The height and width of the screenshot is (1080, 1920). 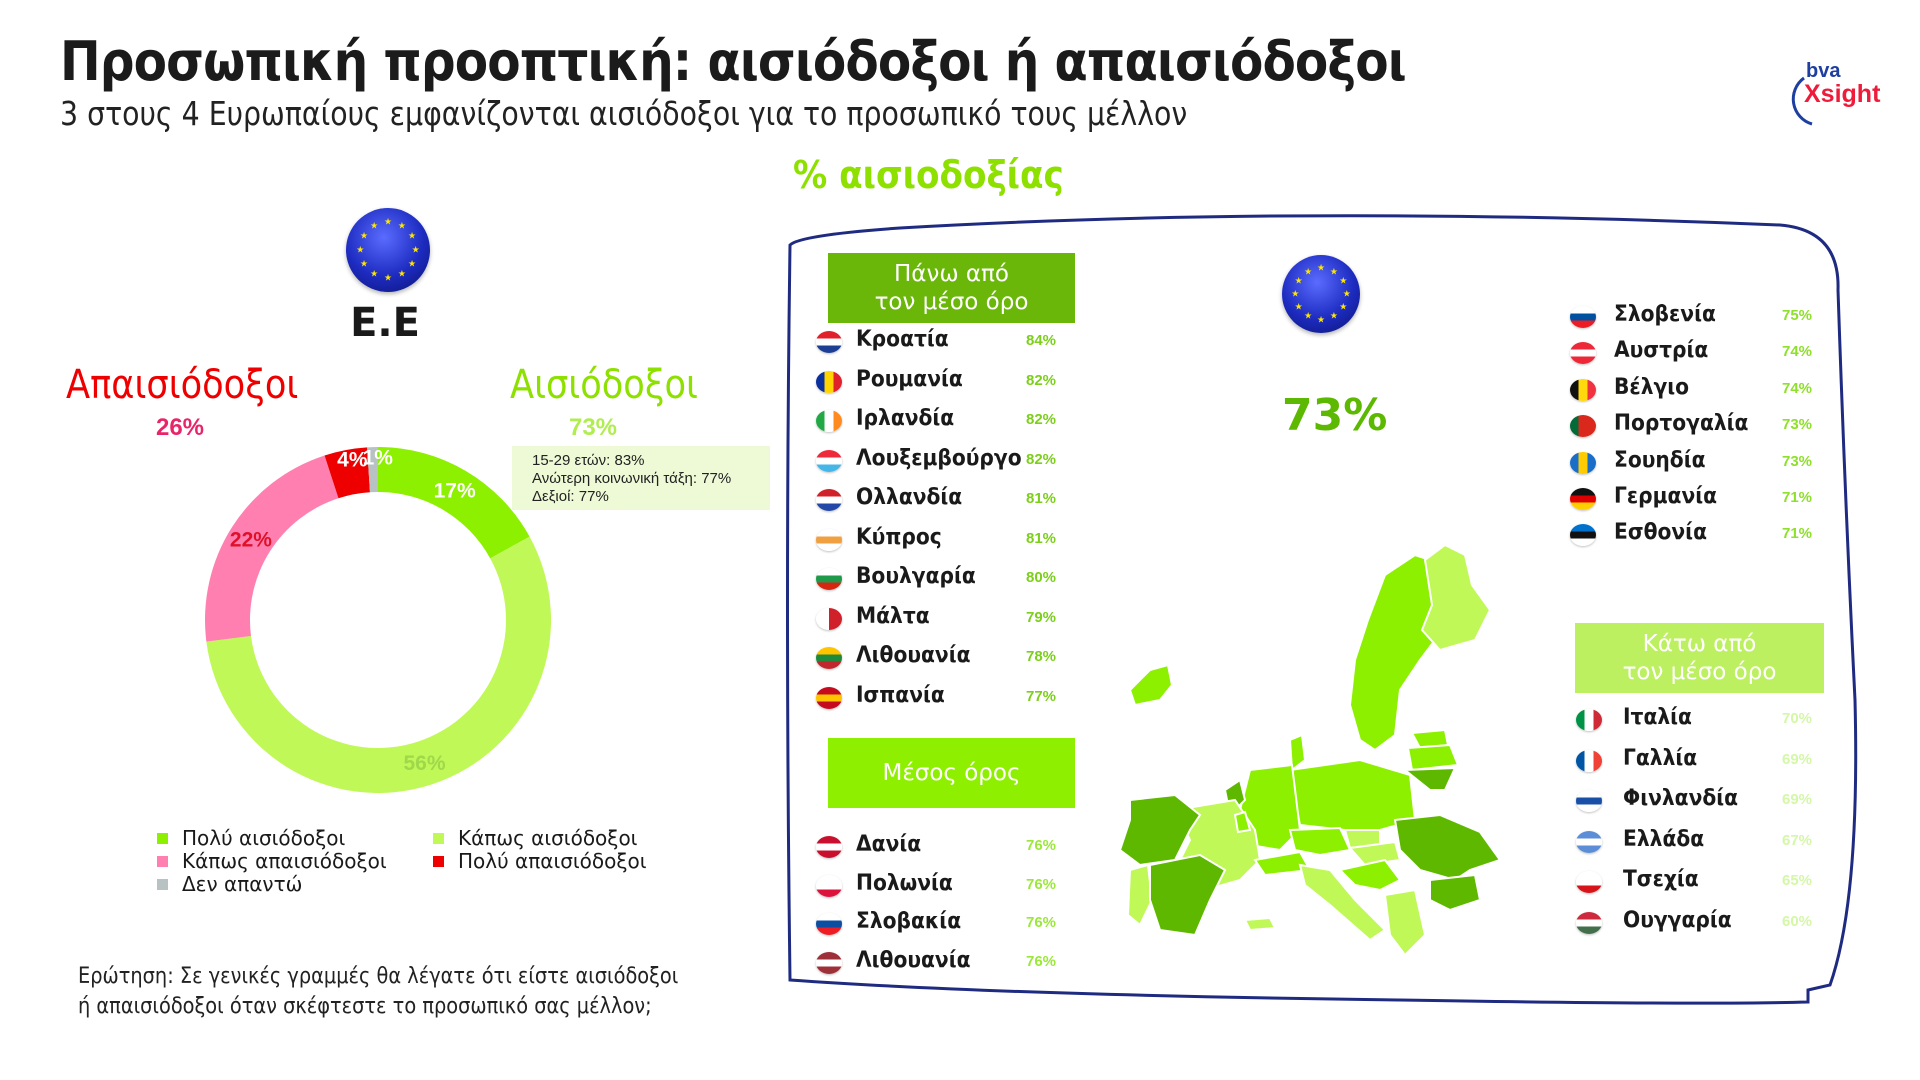 What do you see at coordinates (284, 861) in the screenshot?
I see `legend-label: Κάπως απαισιόδοξοι` at bounding box center [284, 861].